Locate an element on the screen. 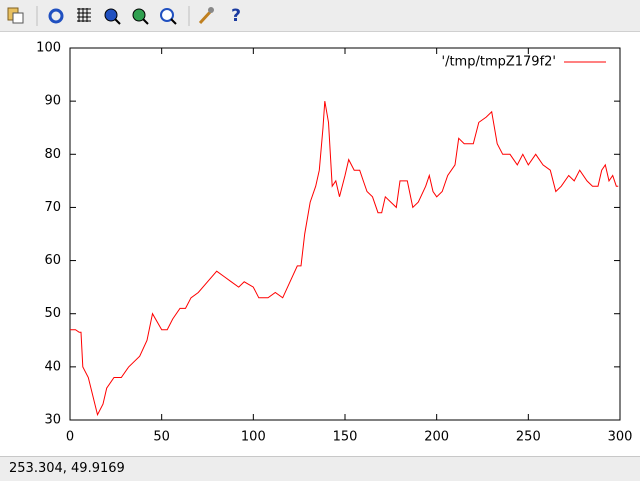  y-tick-label: 50 is located at coordinates (52, 313).